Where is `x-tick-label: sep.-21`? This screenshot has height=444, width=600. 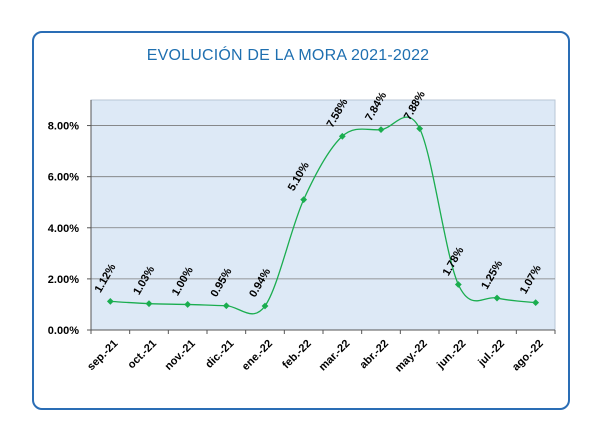
x-tick-label: sep.-21 is located at coordinates (102, 355).